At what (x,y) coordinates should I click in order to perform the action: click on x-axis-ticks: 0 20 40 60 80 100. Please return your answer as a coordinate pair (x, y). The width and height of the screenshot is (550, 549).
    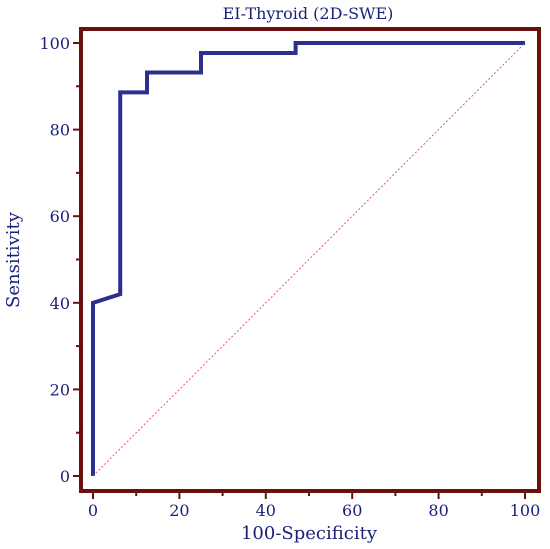
    Looking at the image, I should click on (314, 505).